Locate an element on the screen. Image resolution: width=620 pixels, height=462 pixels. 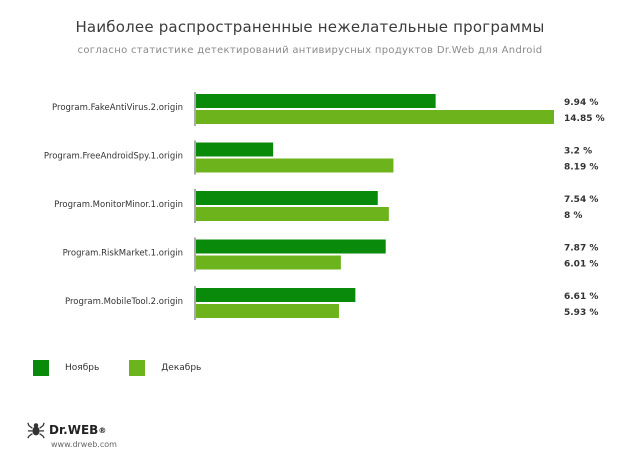
data-label: 14.85 % is located at coordinates (584, 119).